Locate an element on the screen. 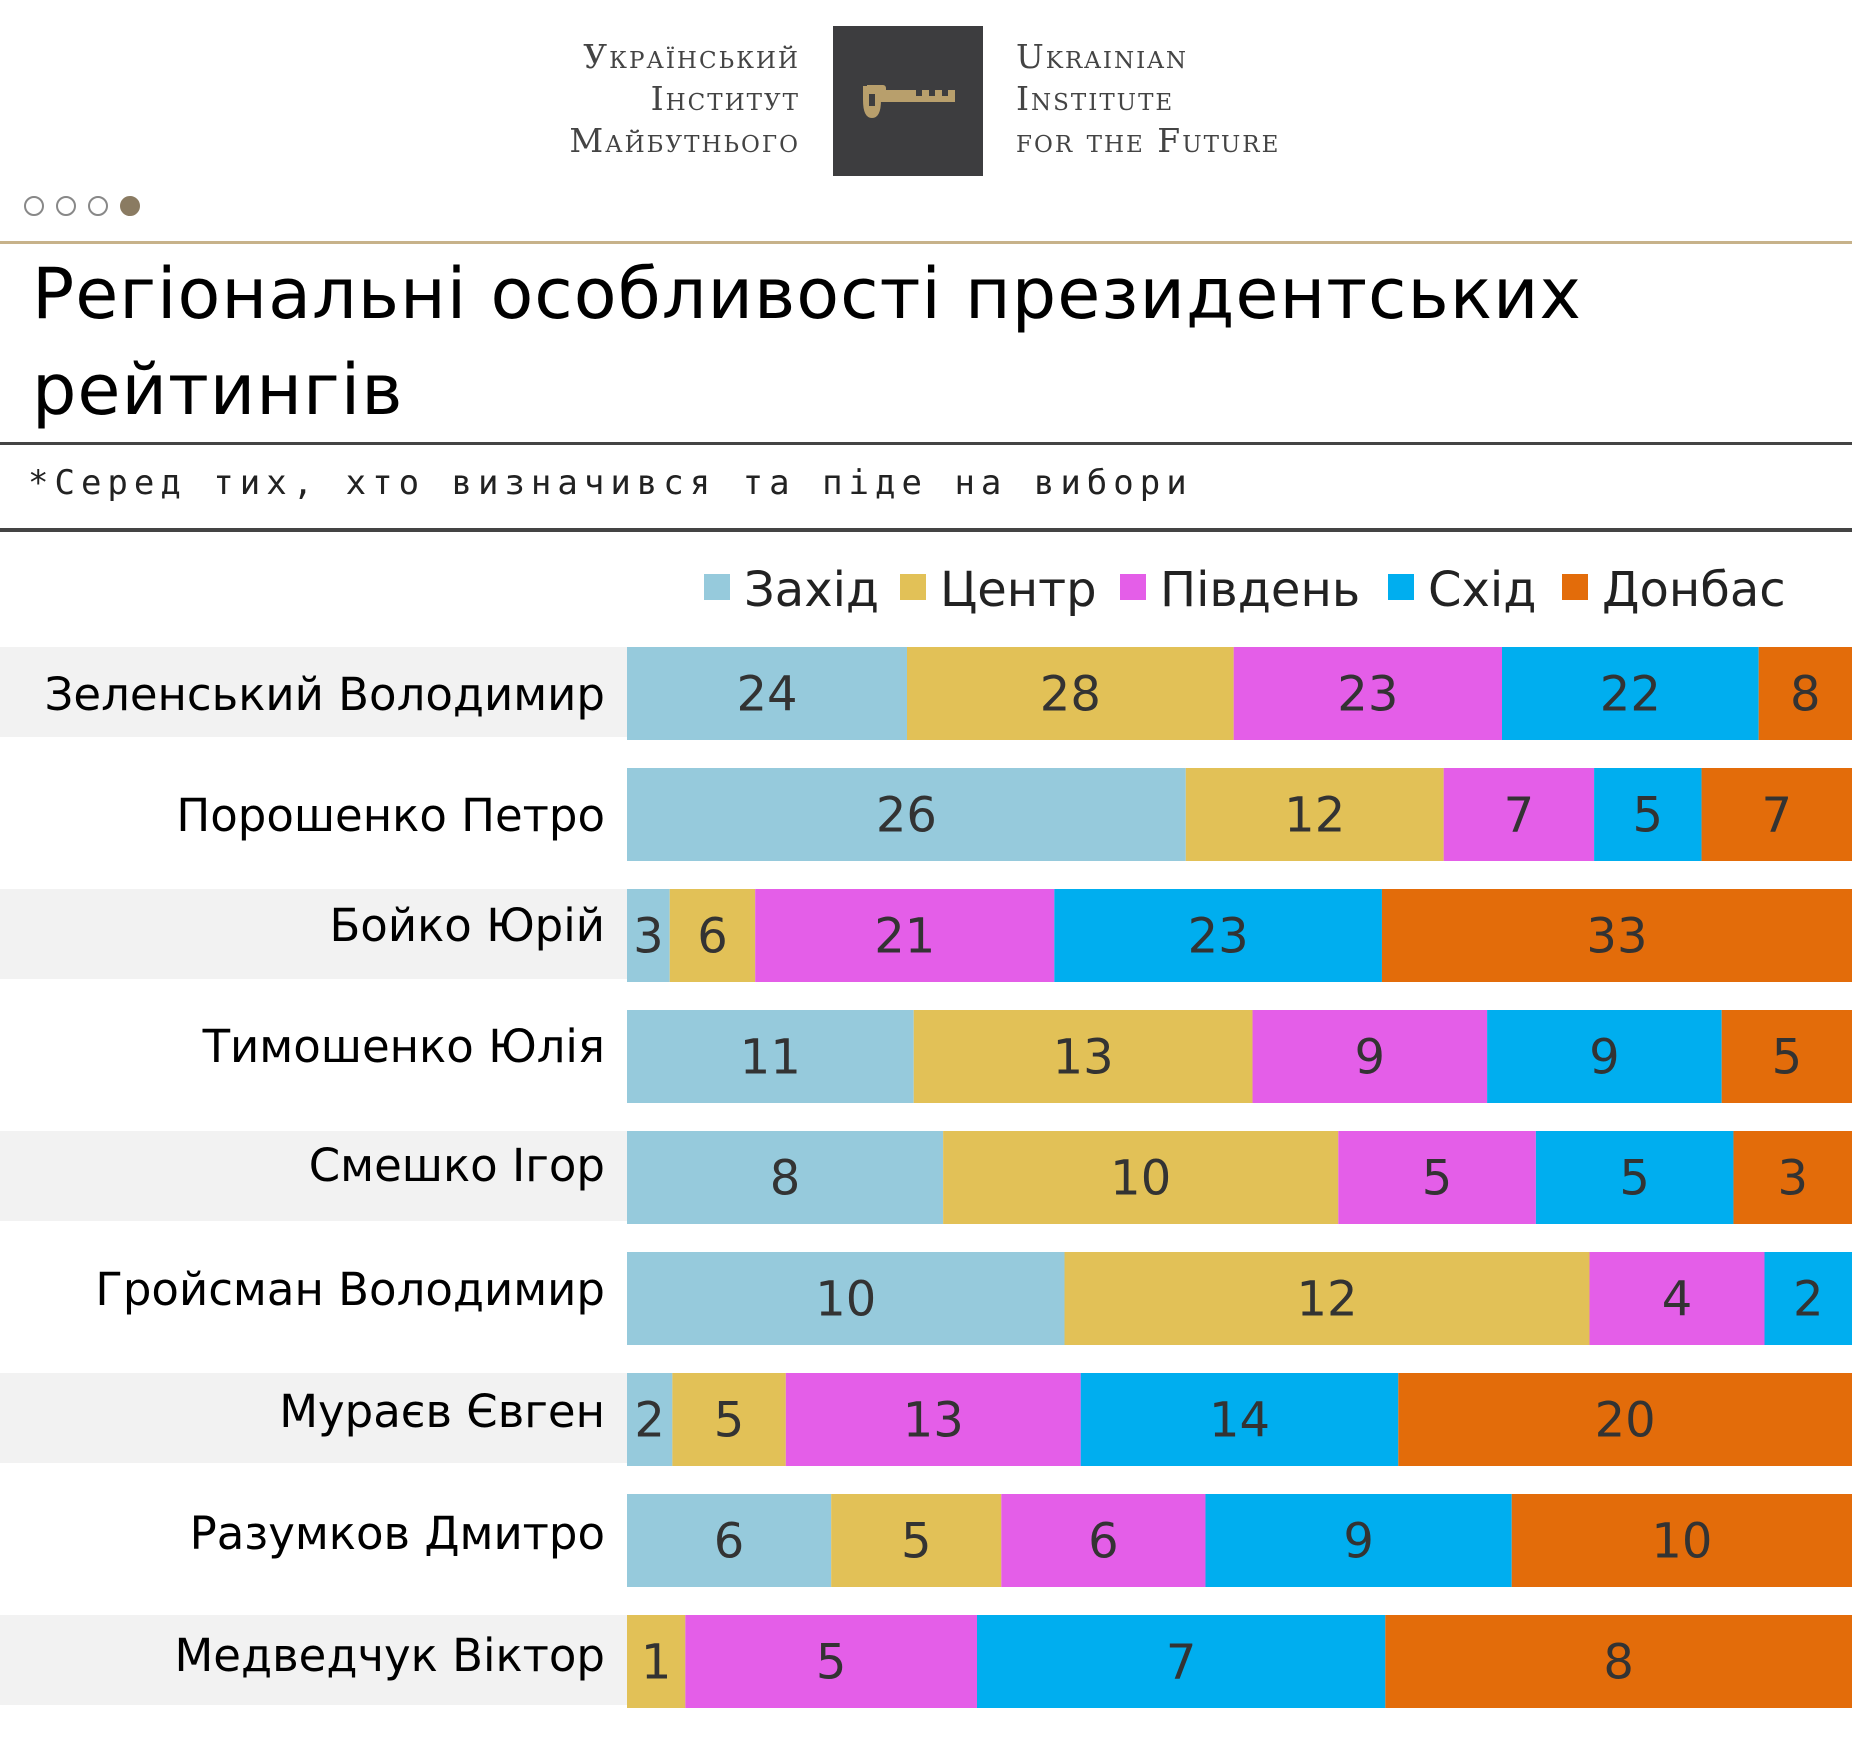 The height and width of the screenshot is (1739, 1852). legend-label: Південь is located at coordinates (1260, 590).